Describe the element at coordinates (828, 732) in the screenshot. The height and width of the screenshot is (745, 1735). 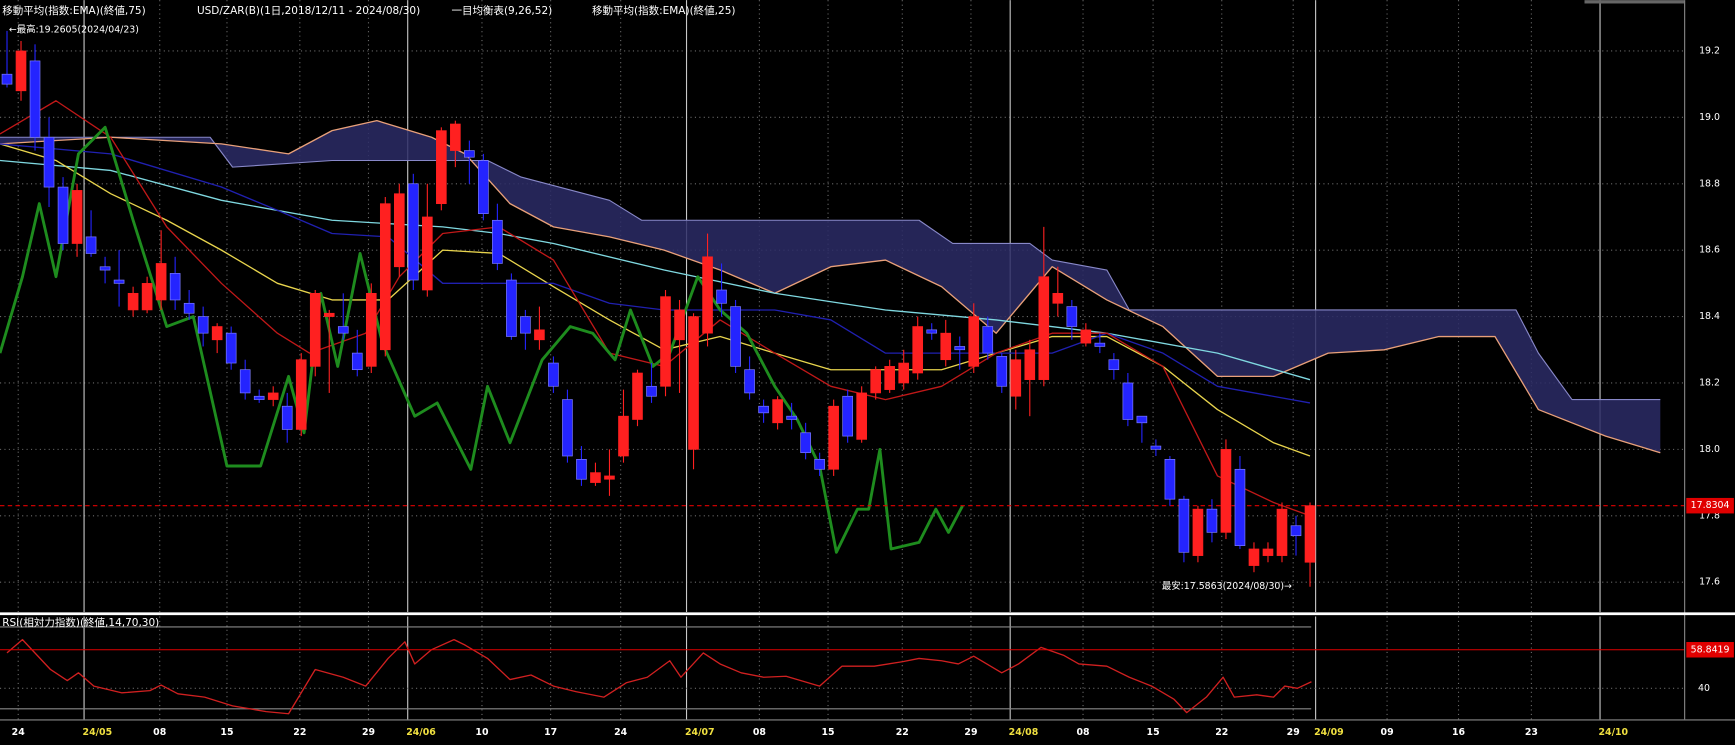
I see `x-tick-label: 15` at that location.